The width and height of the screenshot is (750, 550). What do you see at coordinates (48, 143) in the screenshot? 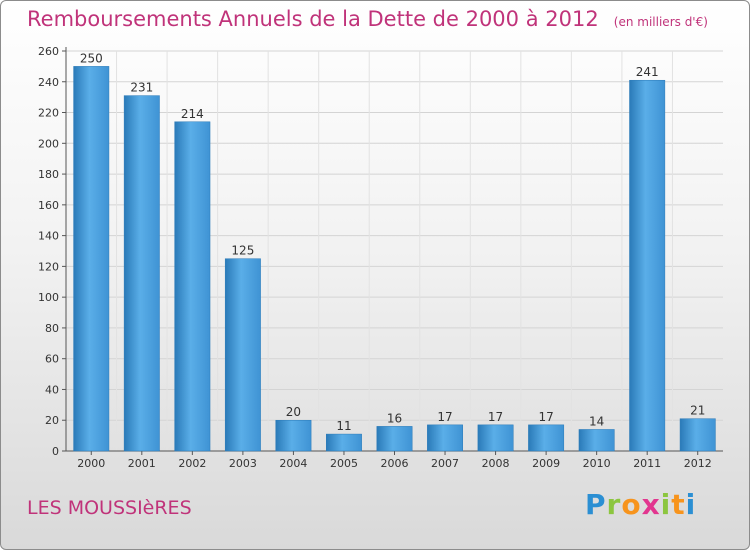
I see `y-tick-label: 200` at bounding box center [48, 143].